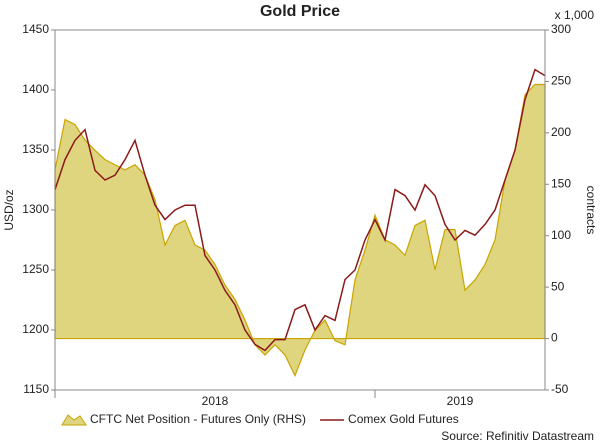  What do you see at coordinates (561, 235) in the screenshot?
I see `y2-tick-label: 100` at bounding box center [561, 235].